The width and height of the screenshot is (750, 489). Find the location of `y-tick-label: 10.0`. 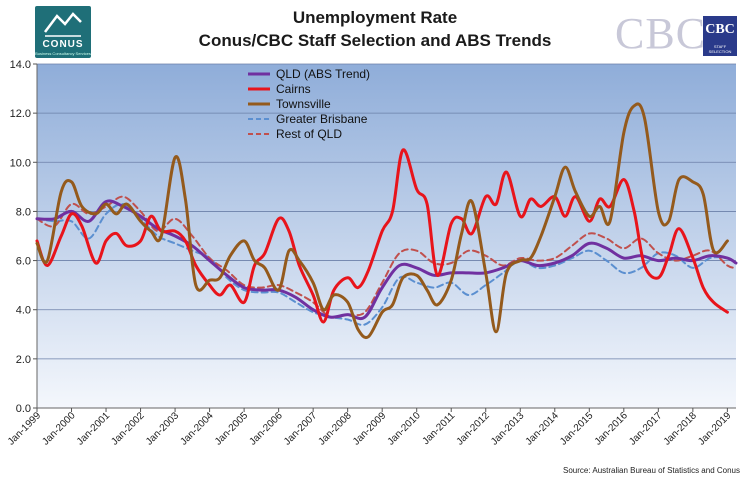

y-tick-label: 10.0 is located at coordinates (20, 163).